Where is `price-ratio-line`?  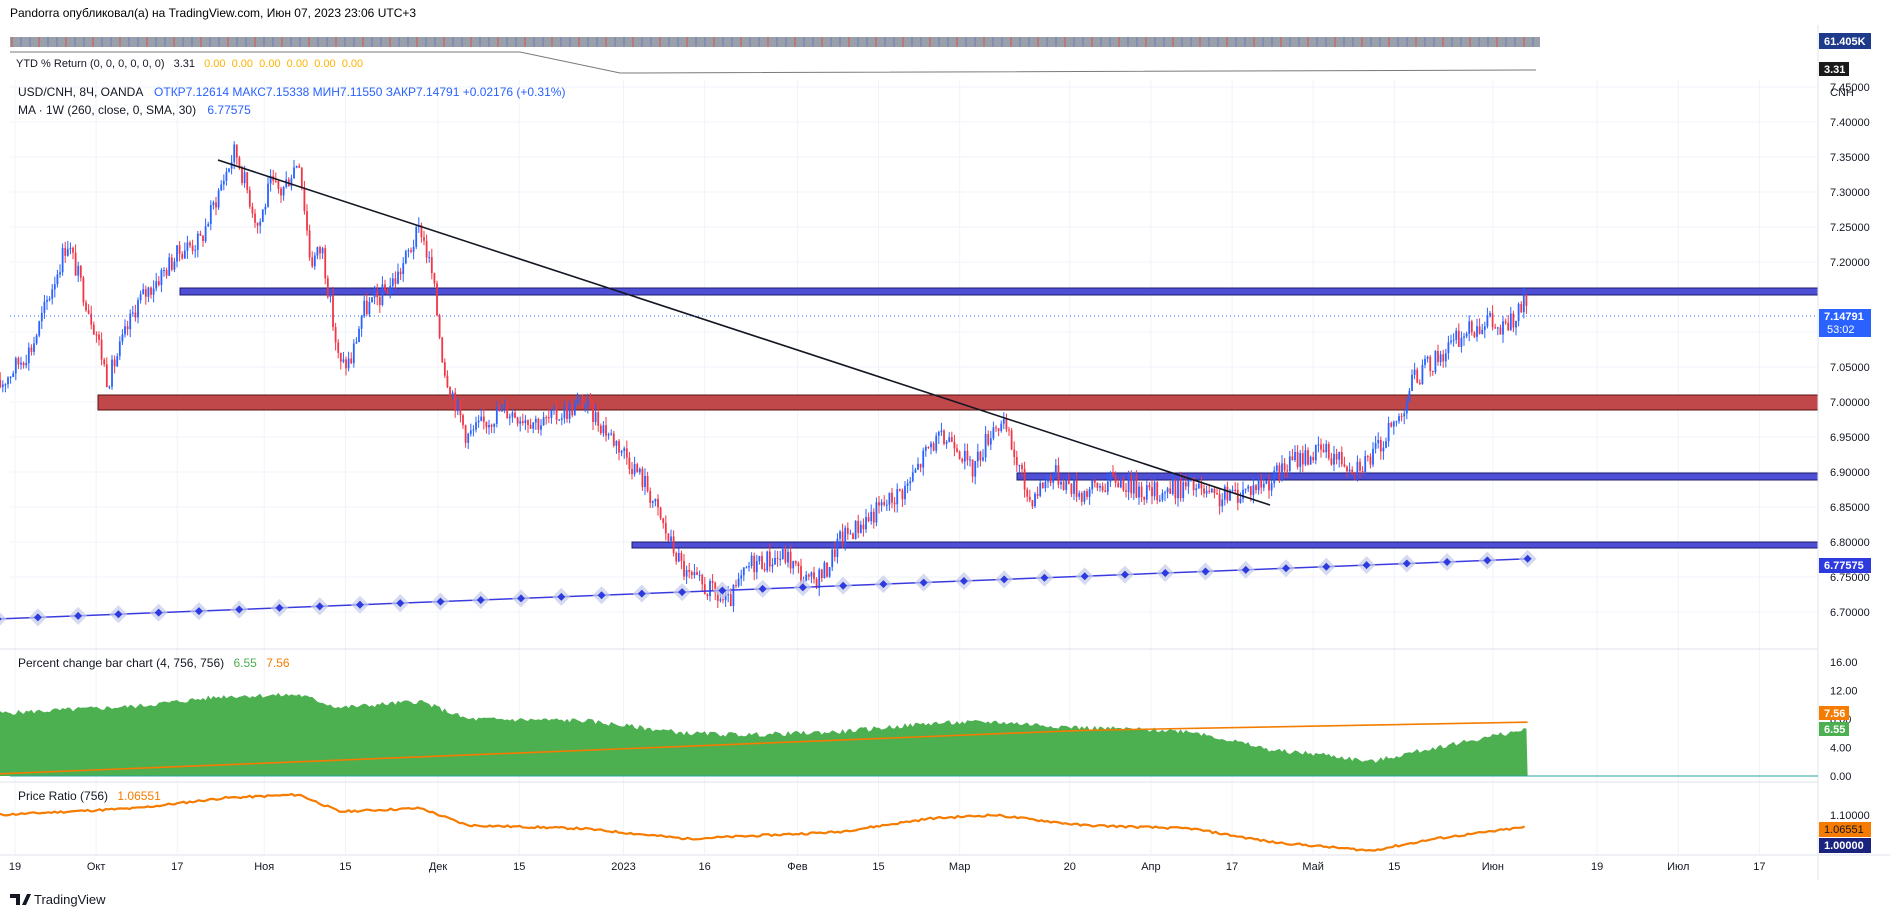 price-ratio-line is located at coordinates (763, 822).